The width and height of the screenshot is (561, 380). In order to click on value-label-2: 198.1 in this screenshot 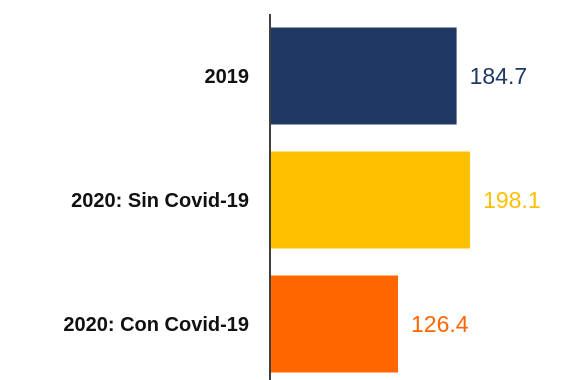, I will do `click(512, 200)`.